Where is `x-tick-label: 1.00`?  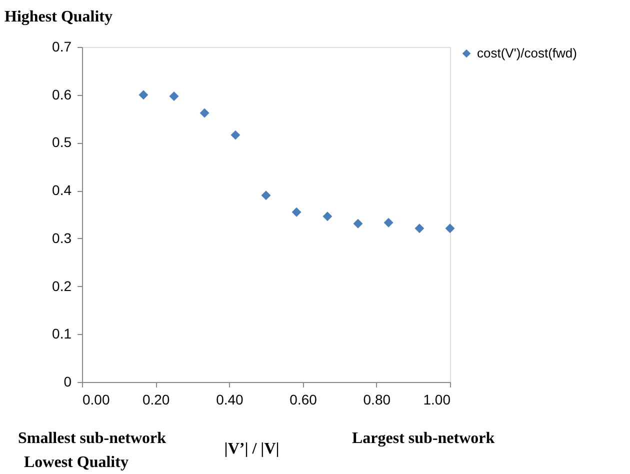 x-tick-label: 1.00 is located at coordinates (437, 400).